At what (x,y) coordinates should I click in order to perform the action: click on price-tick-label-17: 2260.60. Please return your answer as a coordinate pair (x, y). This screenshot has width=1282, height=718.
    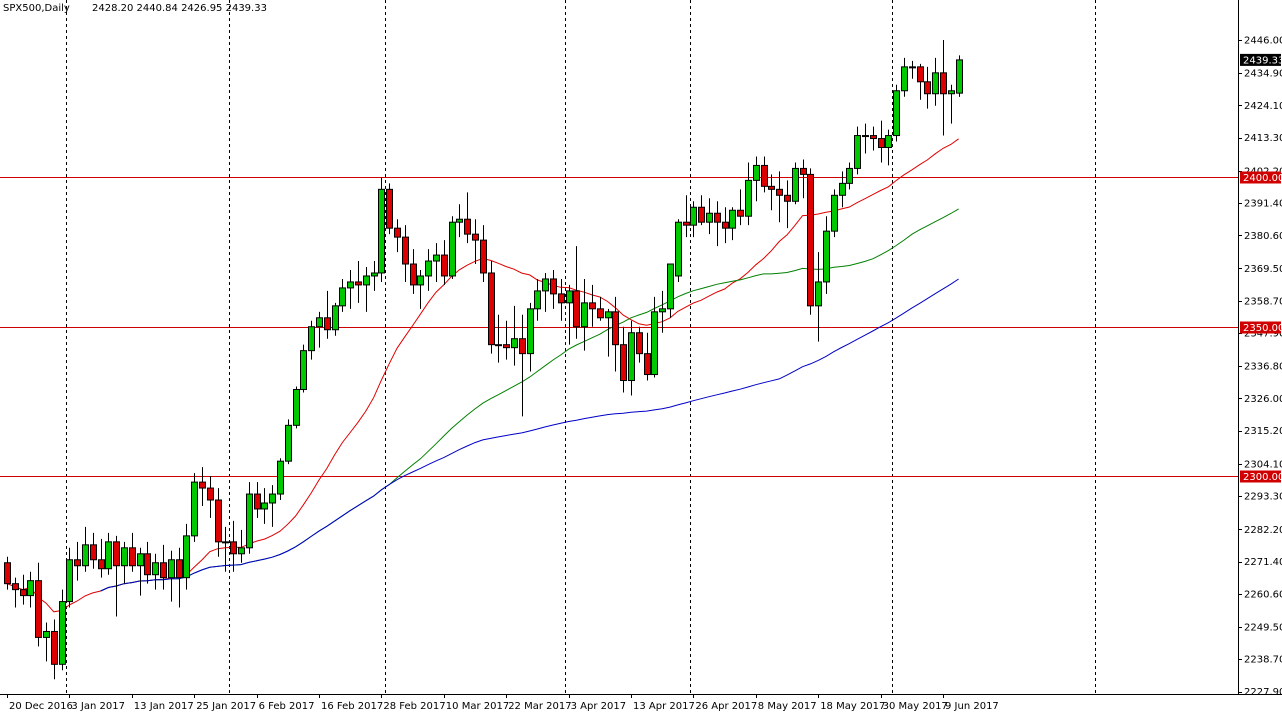
    Looking at the image, I should click on (1263, 594).